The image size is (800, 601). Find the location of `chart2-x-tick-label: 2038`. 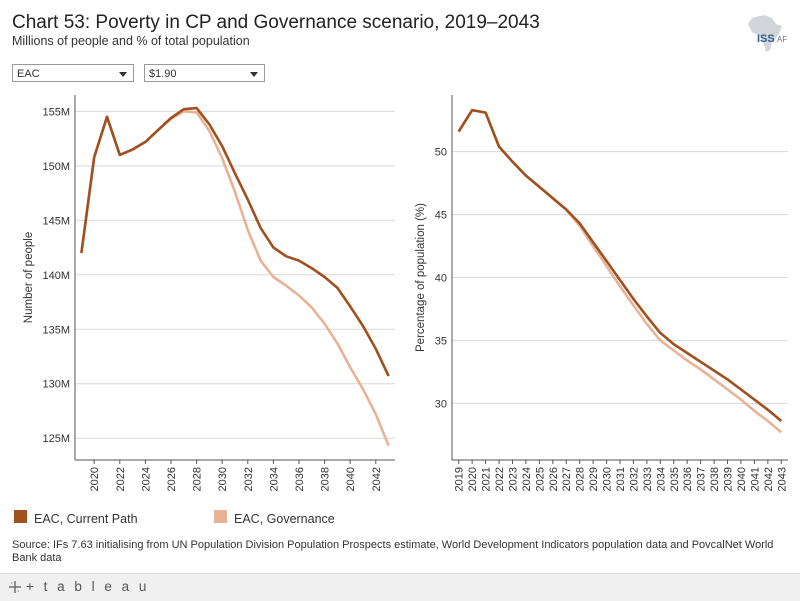

chart2-x-tick-label: 2038 is located at coordinates (715, 479).